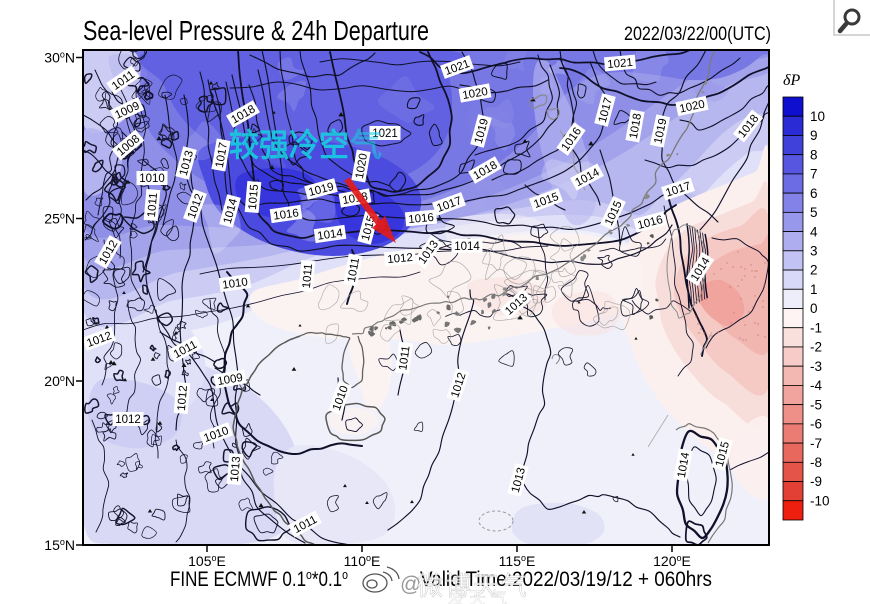  What do you see at coordinates (672, 561) in the screenshot?
I see `svg-text: 120oE` at bounding box center [672, 561].